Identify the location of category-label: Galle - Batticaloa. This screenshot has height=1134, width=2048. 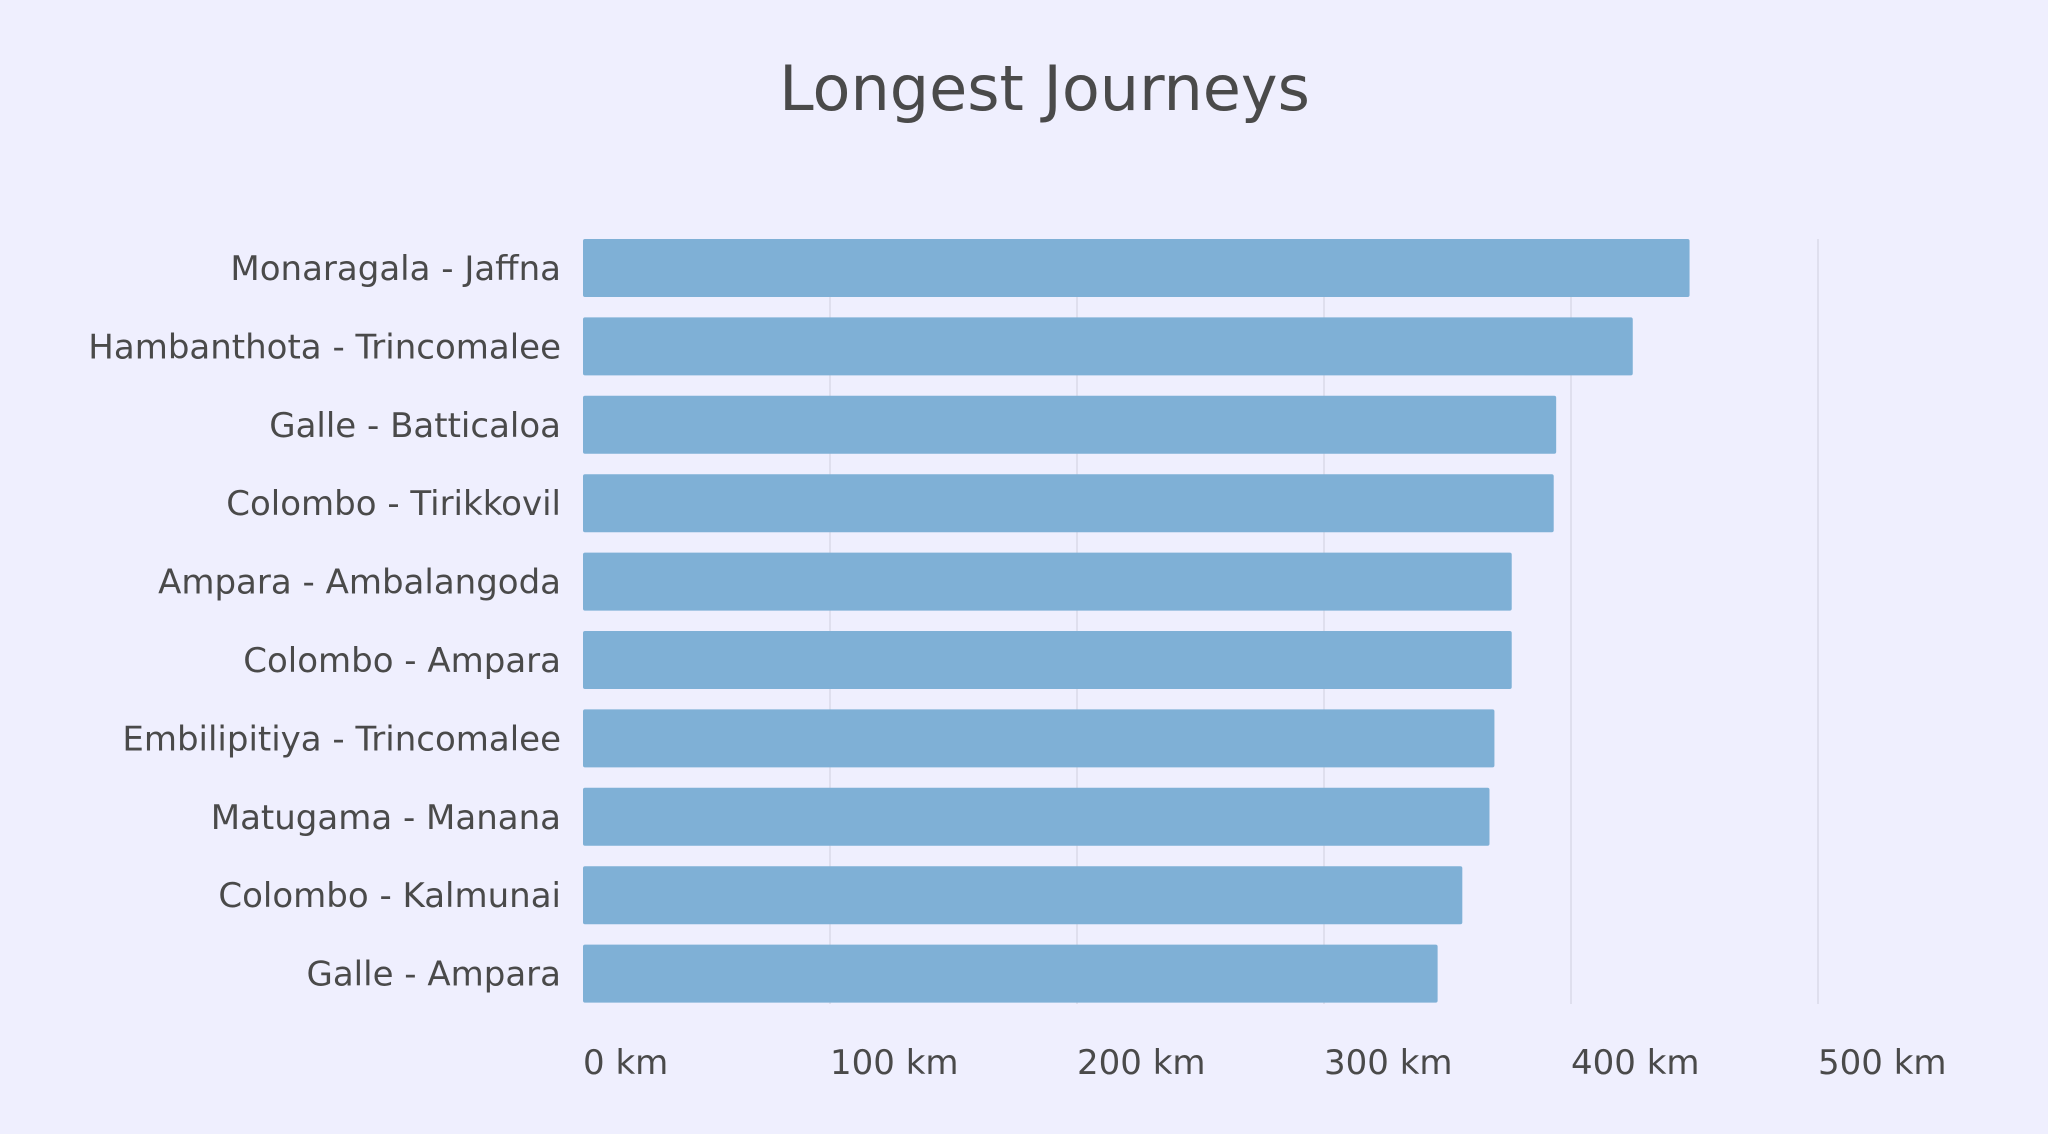
(415, 426).